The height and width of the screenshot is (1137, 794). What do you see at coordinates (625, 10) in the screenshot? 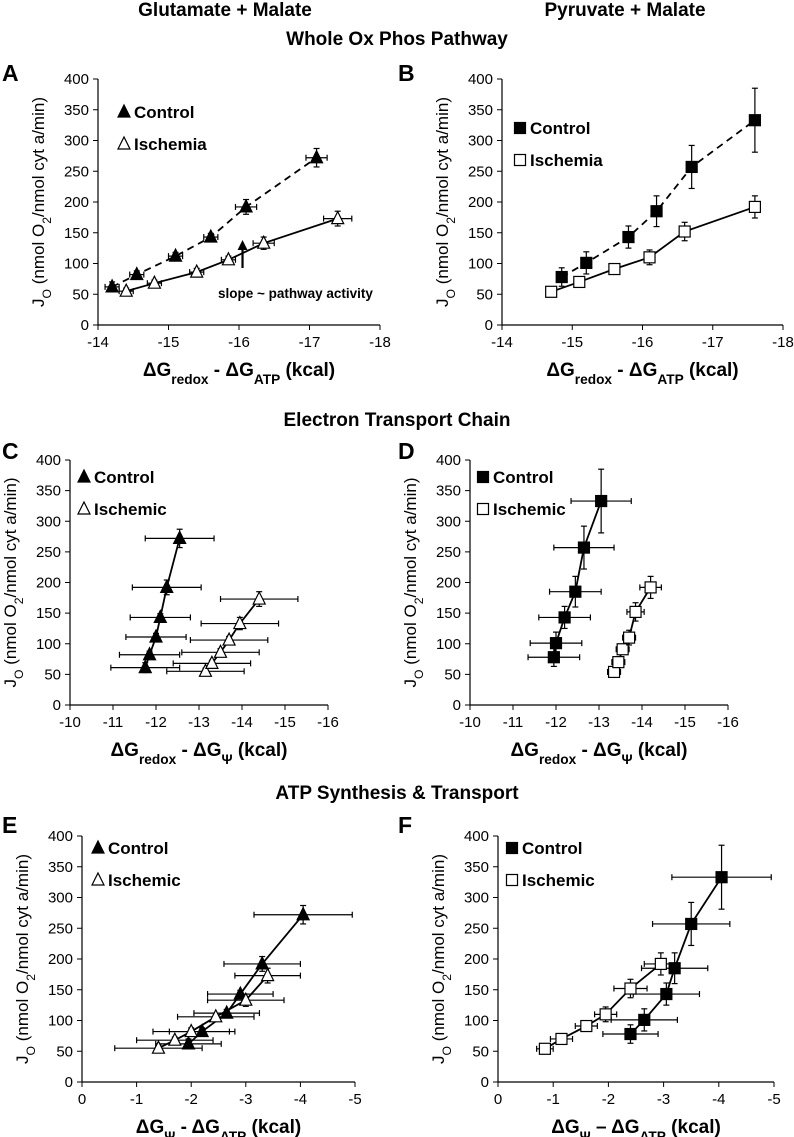
I see `column-heading-right: Pyruvate + Malate` at bounding box center [625, 10].